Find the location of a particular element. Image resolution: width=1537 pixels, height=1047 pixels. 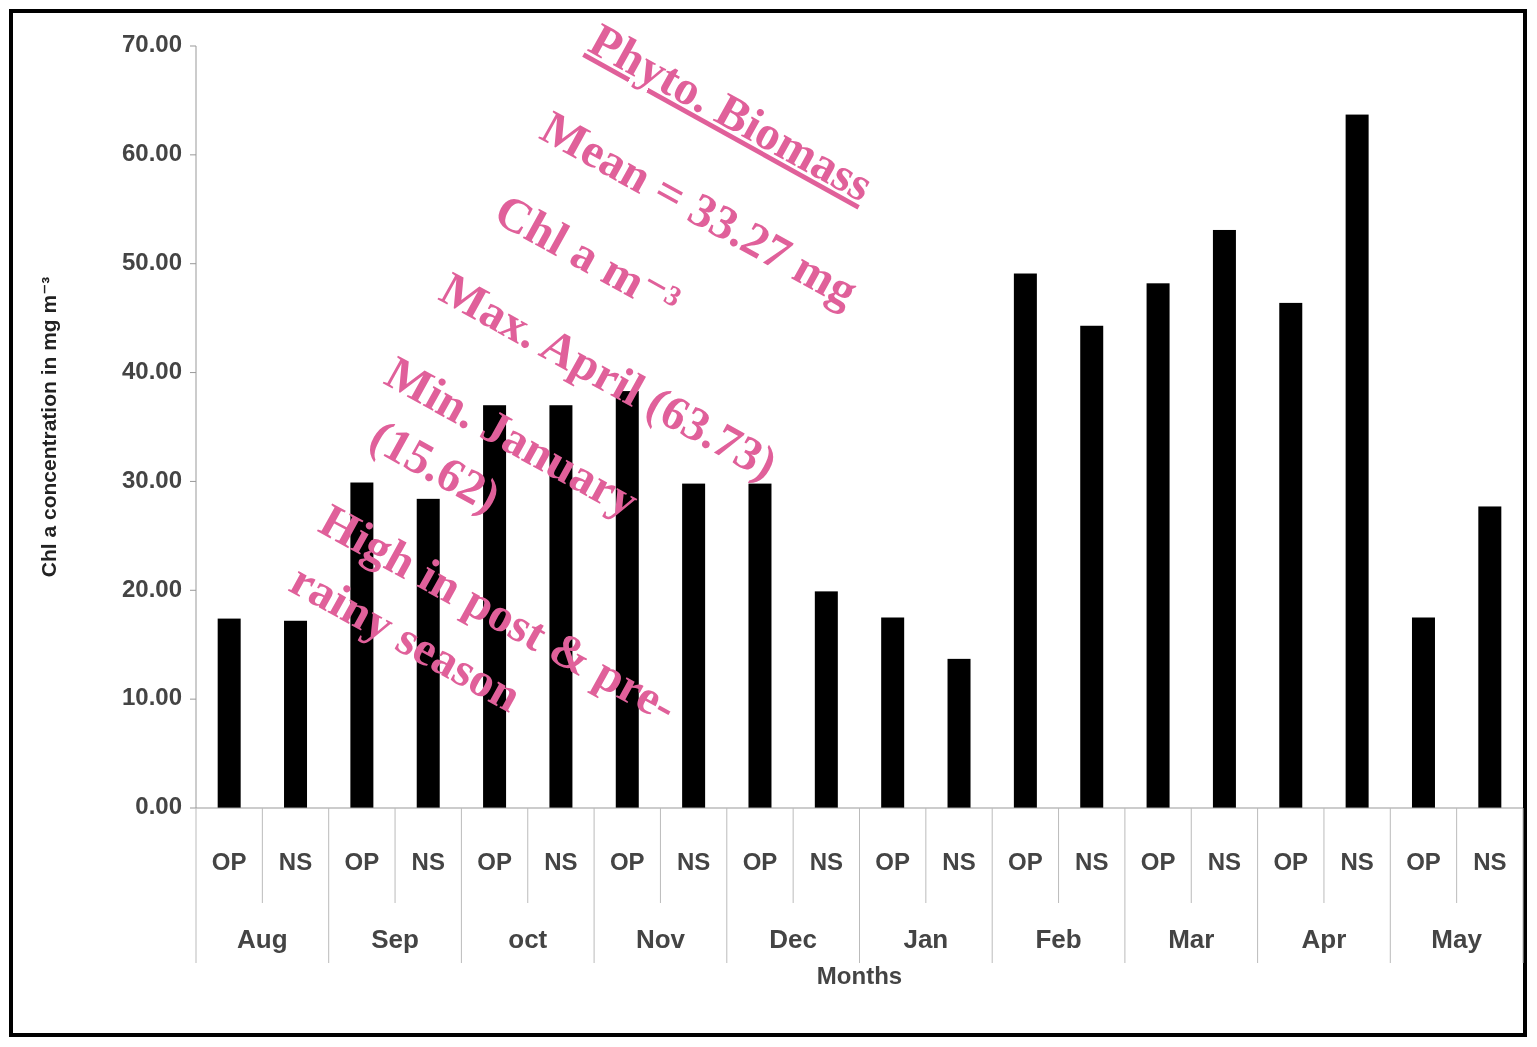

text: Aug is located at coordinates (262, 939).